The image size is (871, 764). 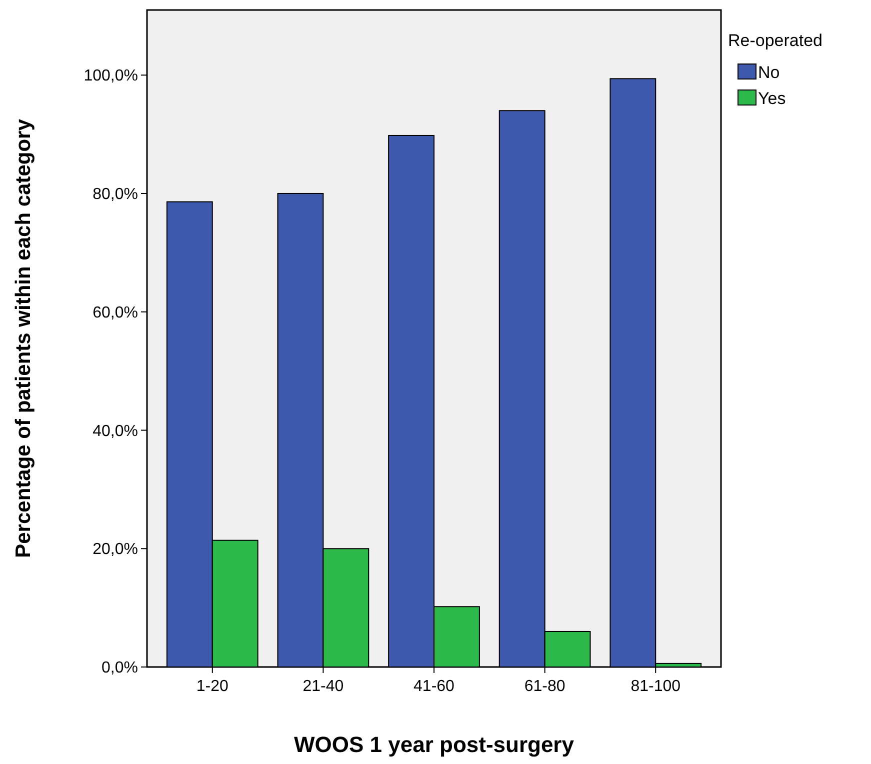 What do you see at coordinates (775, 40) in the screenshot?
I see `legend-title: Re-operated` at bounding box center [775, 40].